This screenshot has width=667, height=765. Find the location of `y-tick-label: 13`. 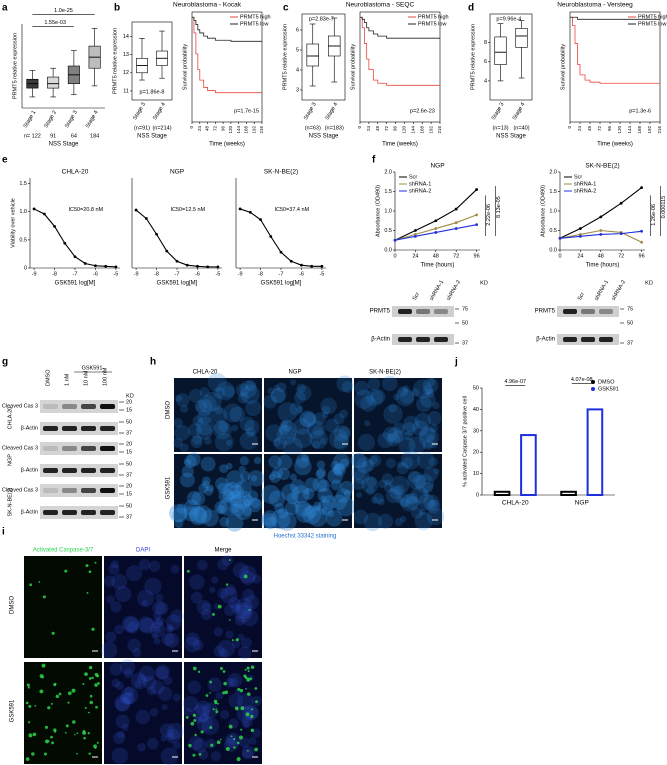

y-tick-label: 13 is located at coordinates (126, 55).